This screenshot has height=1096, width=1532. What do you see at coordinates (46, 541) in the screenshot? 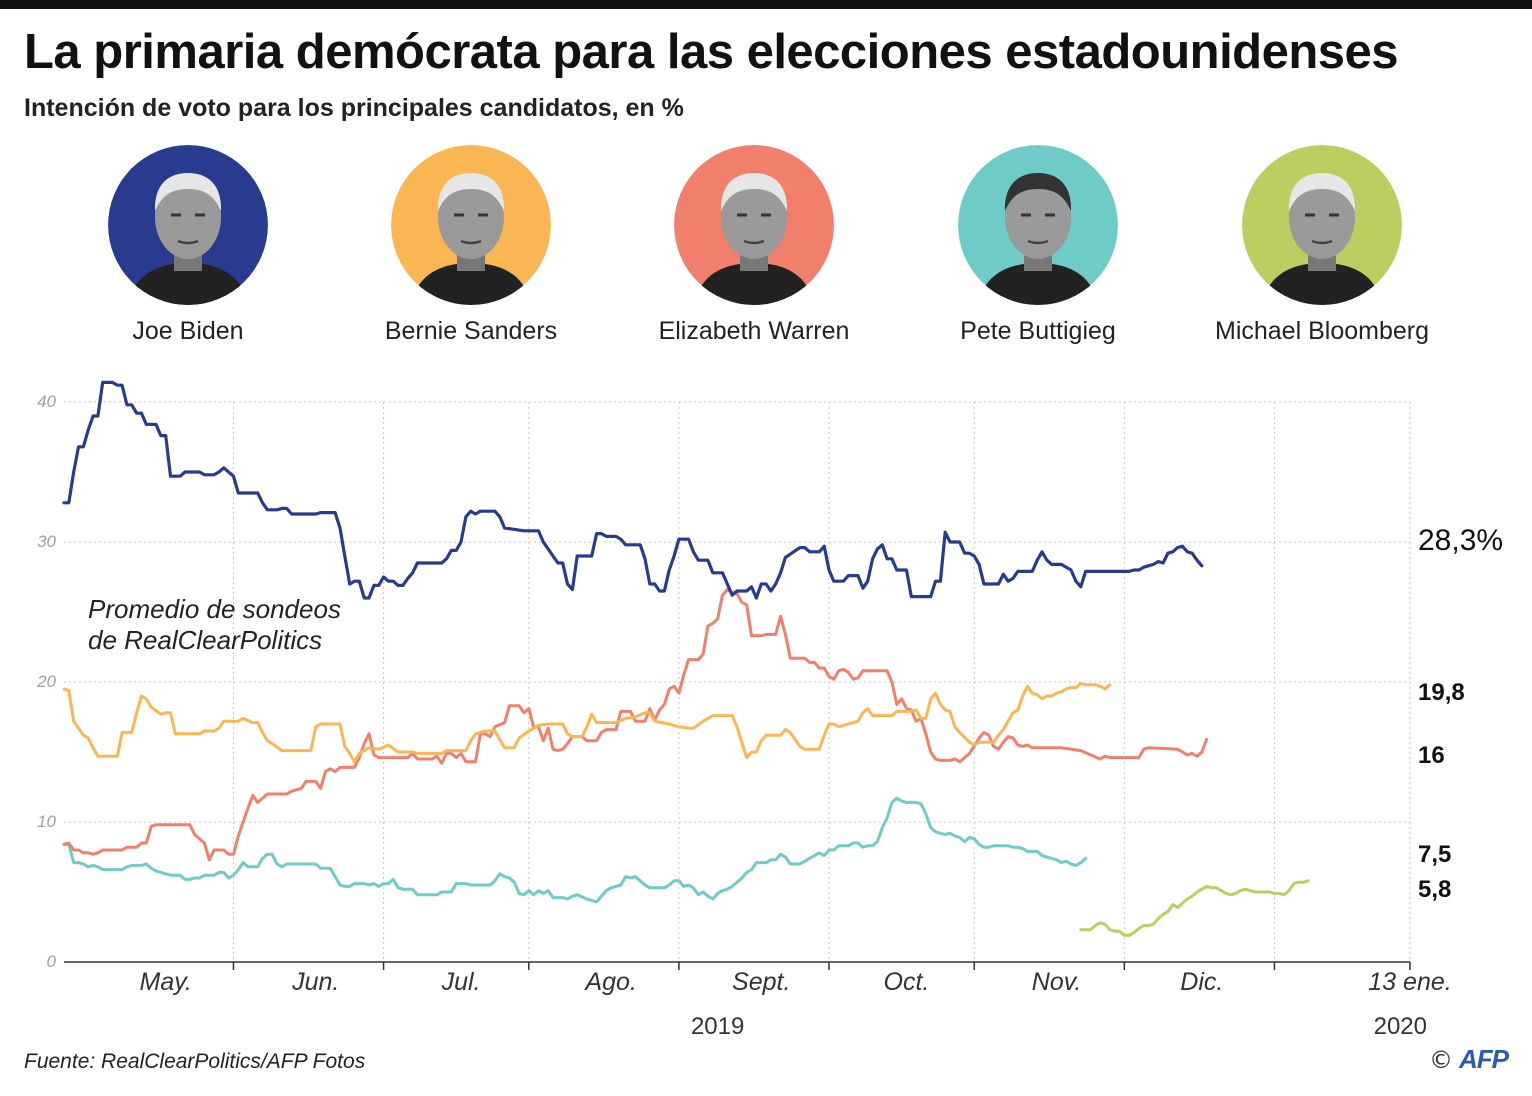
I see `y-tick-label: 30` at bounding box center [46, 541].